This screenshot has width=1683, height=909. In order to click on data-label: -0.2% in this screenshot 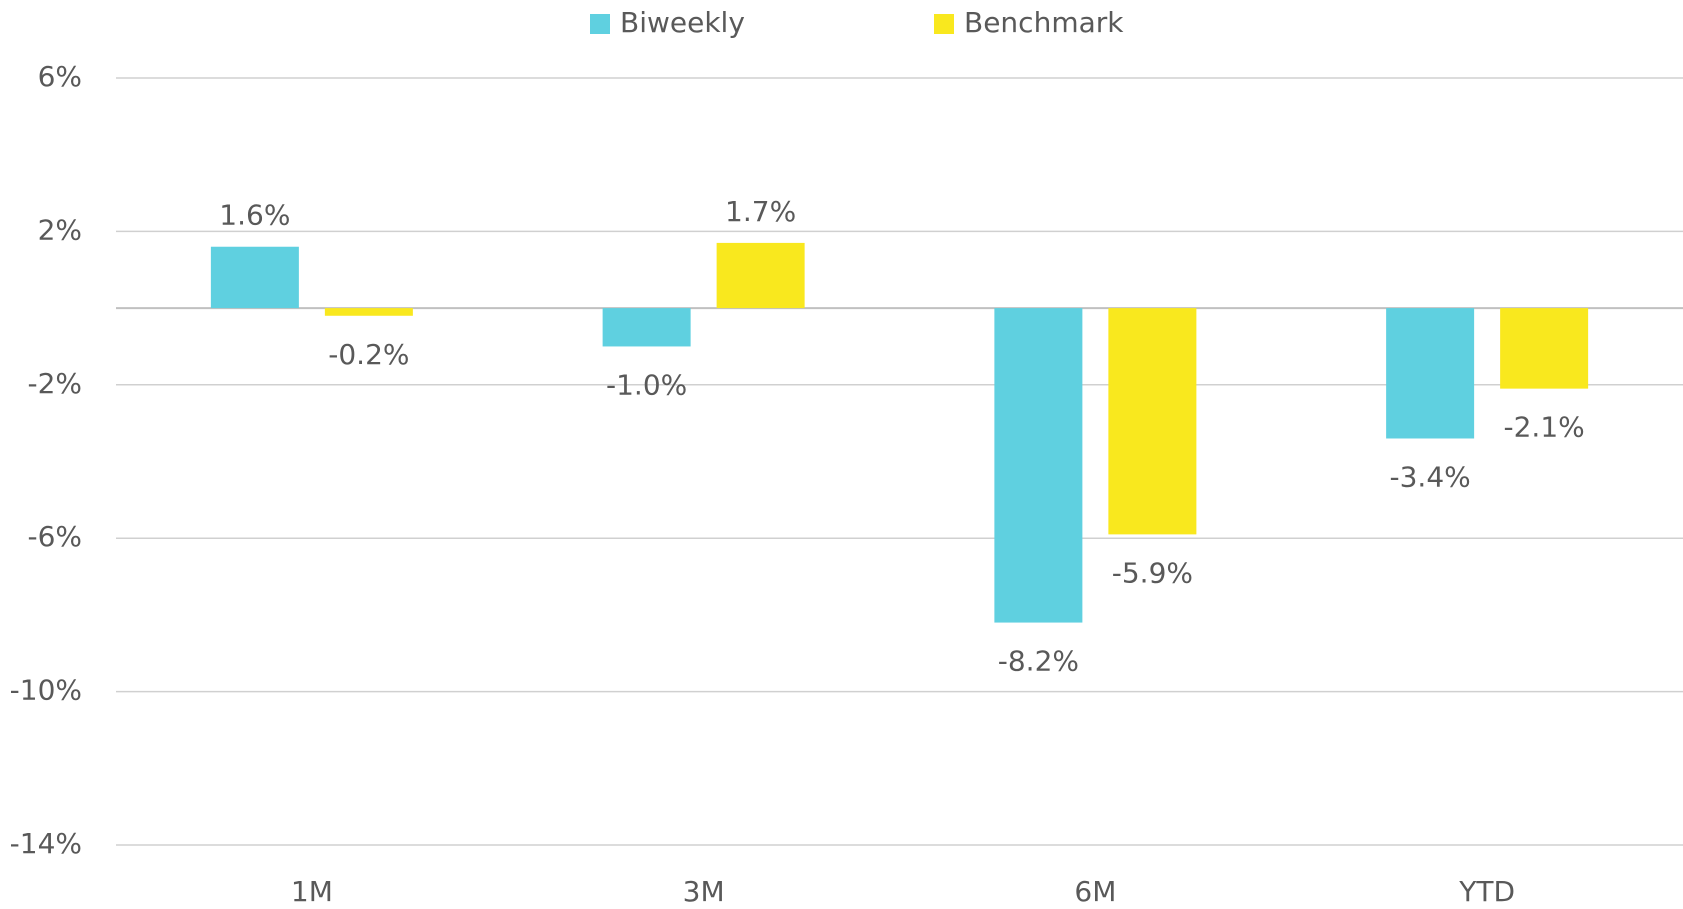, I will do `click(368, 354)`.